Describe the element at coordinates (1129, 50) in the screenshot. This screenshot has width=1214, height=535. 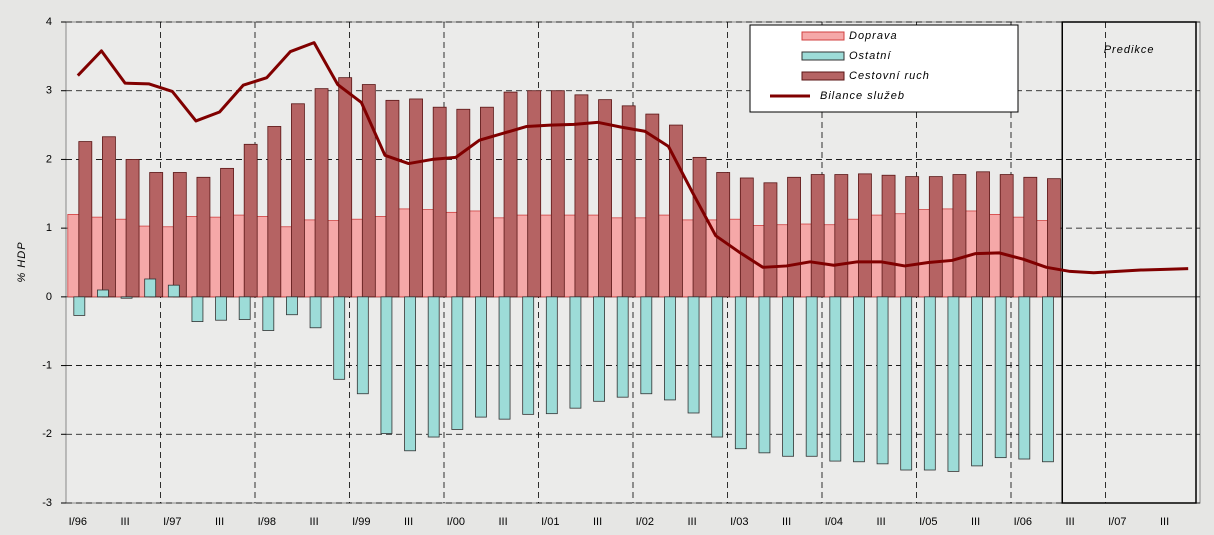
I see `prediction-label: Predikce` at that location.